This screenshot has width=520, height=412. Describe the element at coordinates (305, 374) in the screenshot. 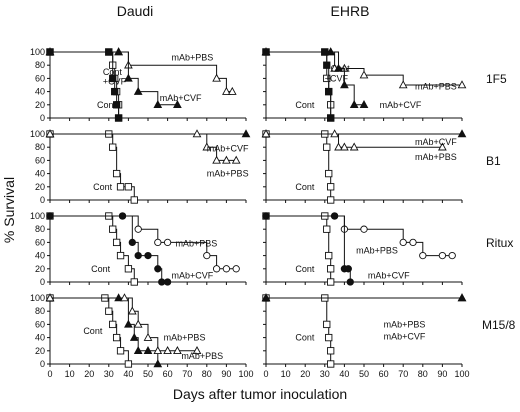

I see `x-tick-label: 20` at that location.